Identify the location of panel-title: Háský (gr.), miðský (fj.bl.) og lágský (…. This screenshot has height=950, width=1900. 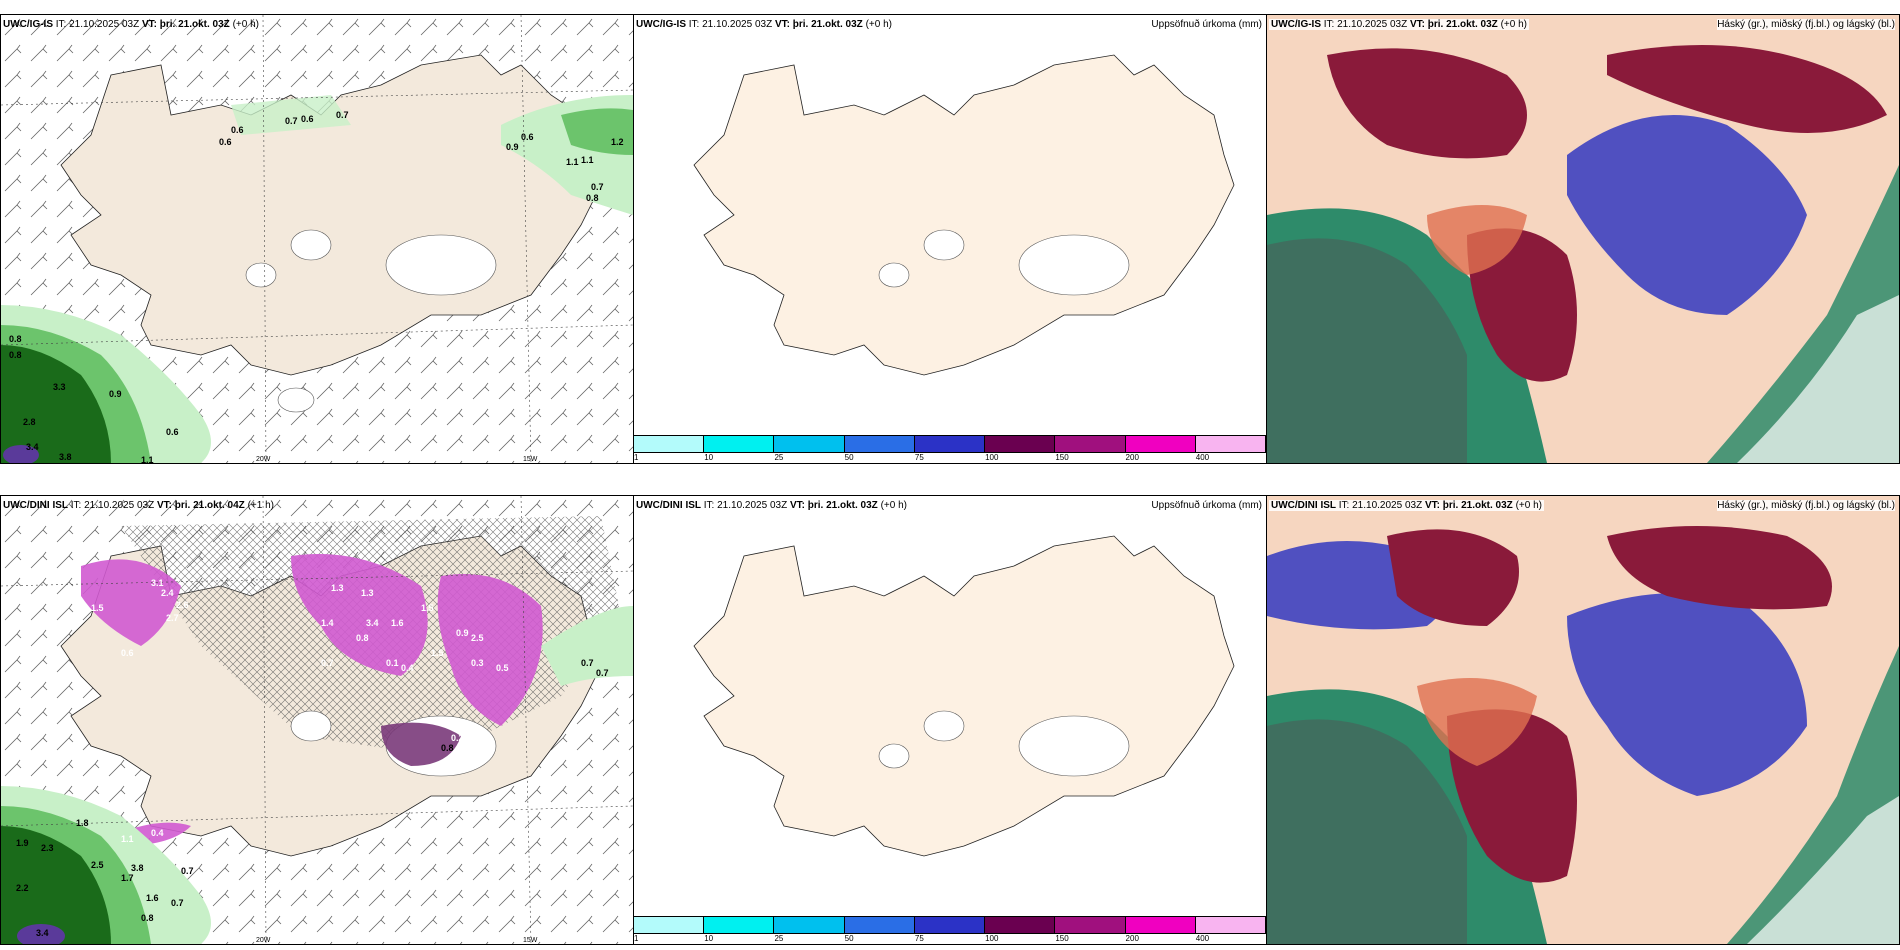
(1806, 24).